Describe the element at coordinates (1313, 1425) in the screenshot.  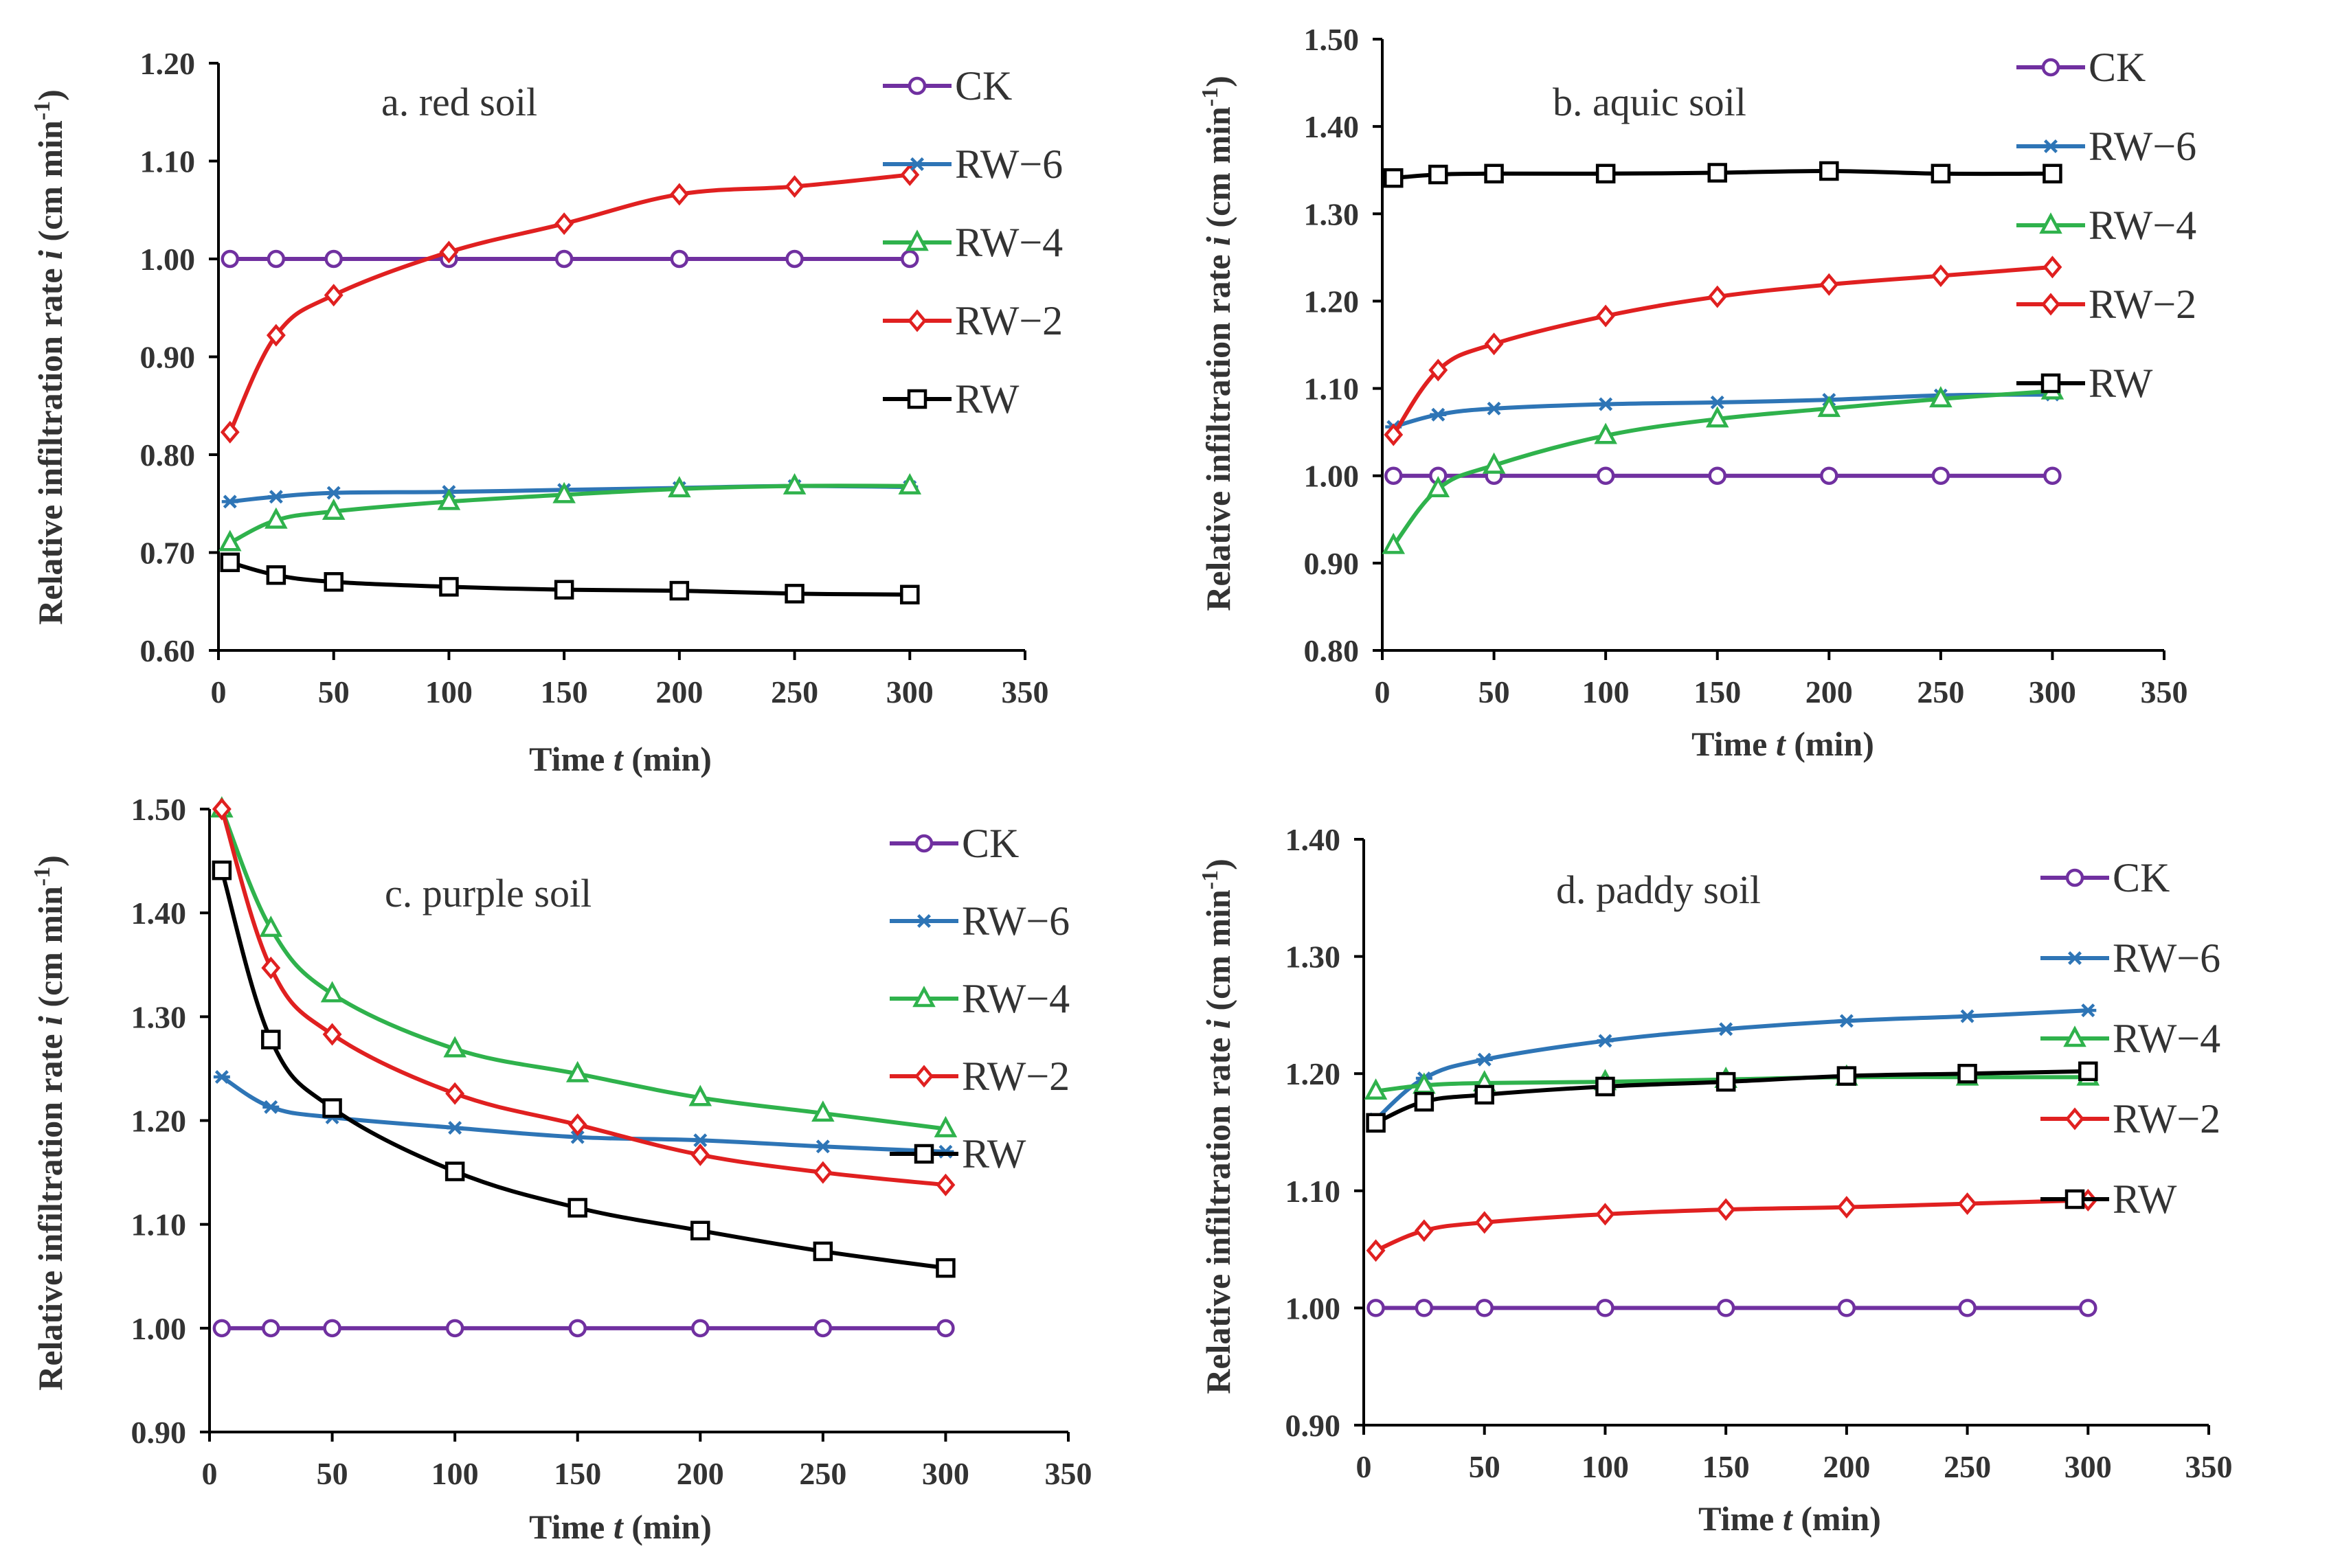
I see `y-tick-label: 0.90` at that location.